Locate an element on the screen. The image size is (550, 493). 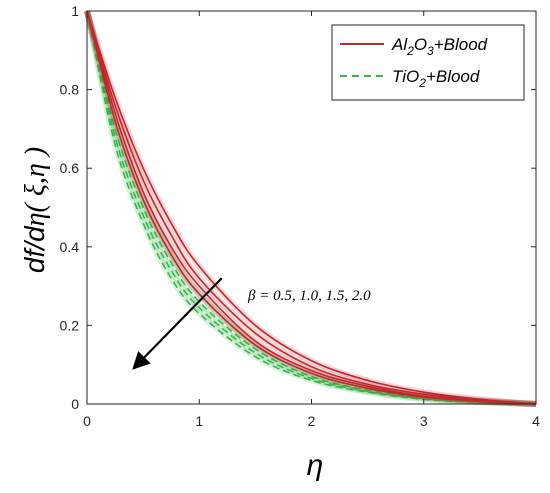
y-axis-title-prefix: df/d is located at coordinates (34, 249).